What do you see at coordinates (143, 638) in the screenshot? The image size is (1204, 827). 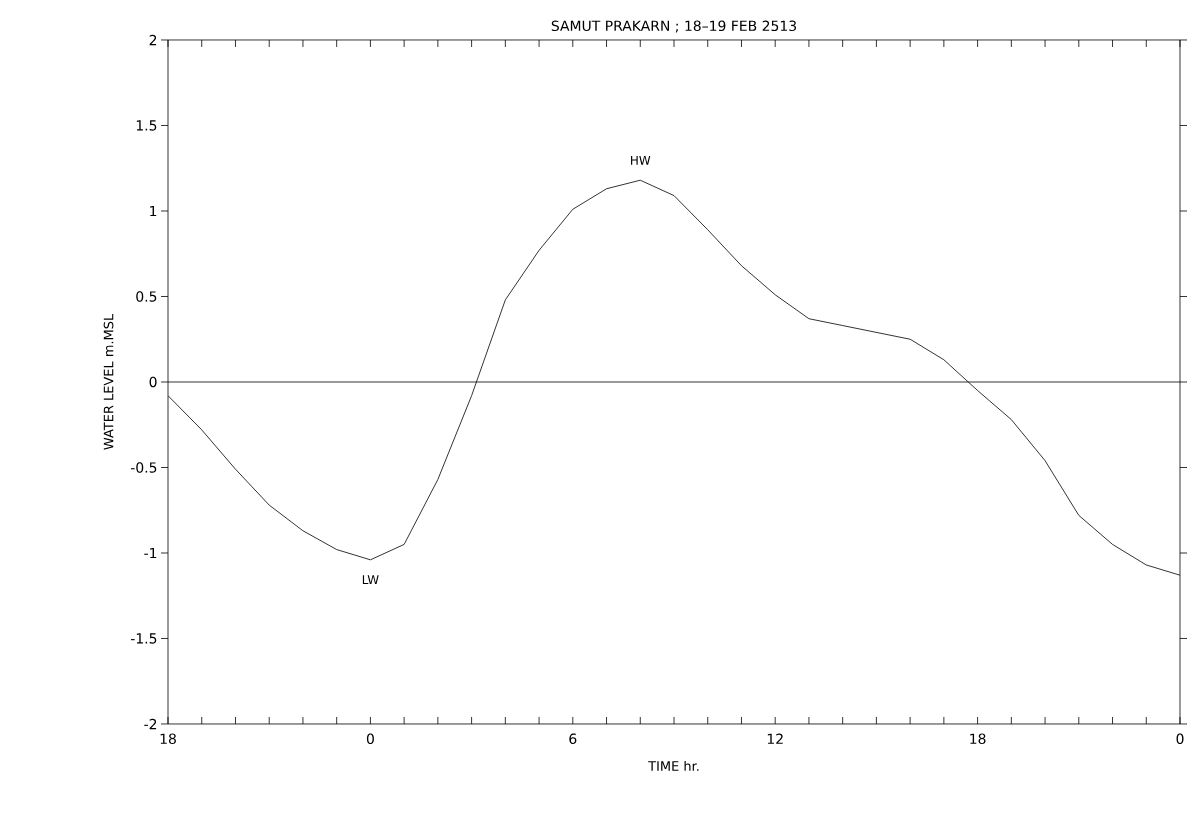 I see `y-tick-label: -1.5` at bounding box center [143, 638].